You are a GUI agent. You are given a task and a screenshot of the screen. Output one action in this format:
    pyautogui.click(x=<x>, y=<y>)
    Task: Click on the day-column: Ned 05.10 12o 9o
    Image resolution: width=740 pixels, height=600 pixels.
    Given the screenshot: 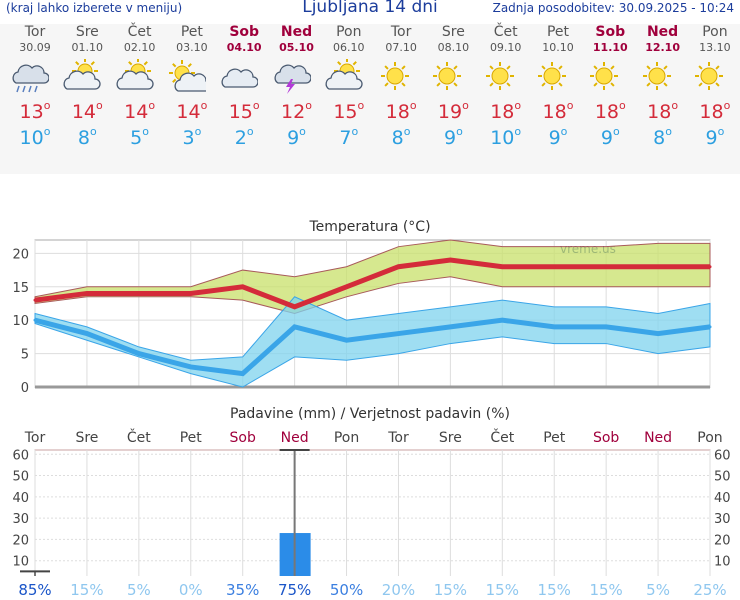 What is the action you would take?
    pyautogui.click(x=297, y=88)
    